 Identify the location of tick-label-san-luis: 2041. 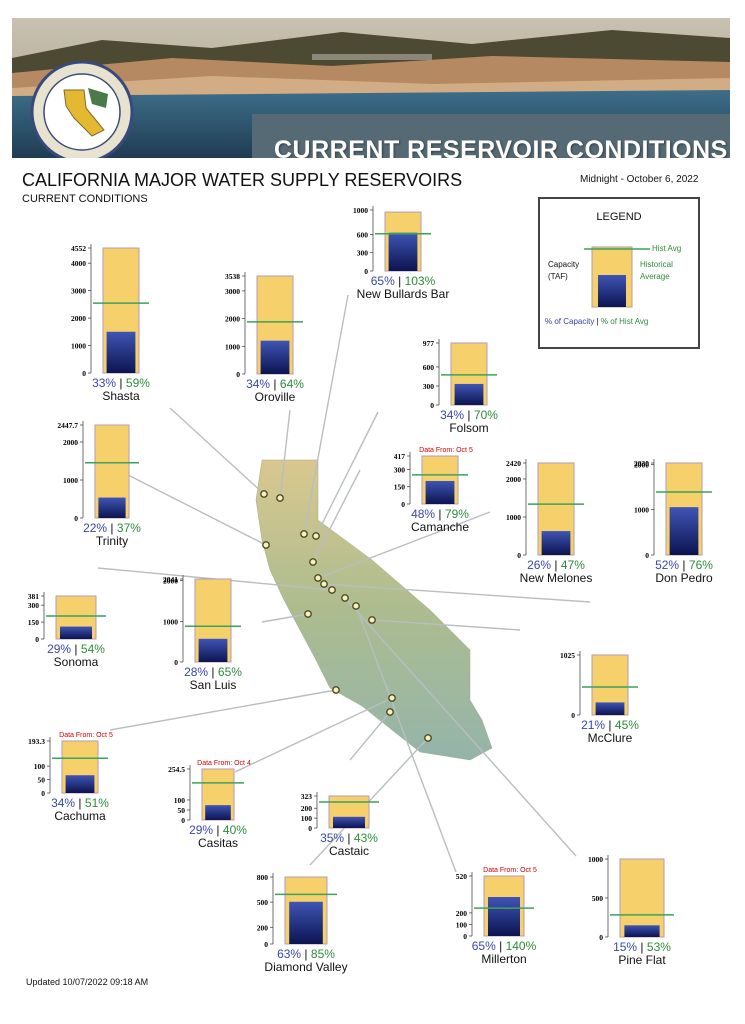
(170, 579).